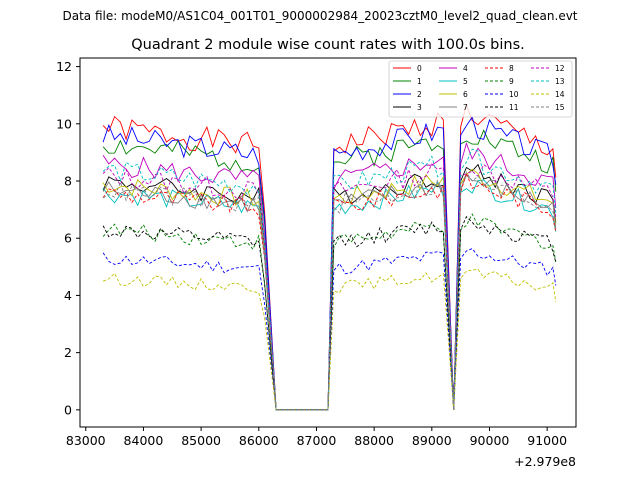 The height and width of the screenshot is (480, 640). I want to click on legend-label: 6, so click(465, 94).